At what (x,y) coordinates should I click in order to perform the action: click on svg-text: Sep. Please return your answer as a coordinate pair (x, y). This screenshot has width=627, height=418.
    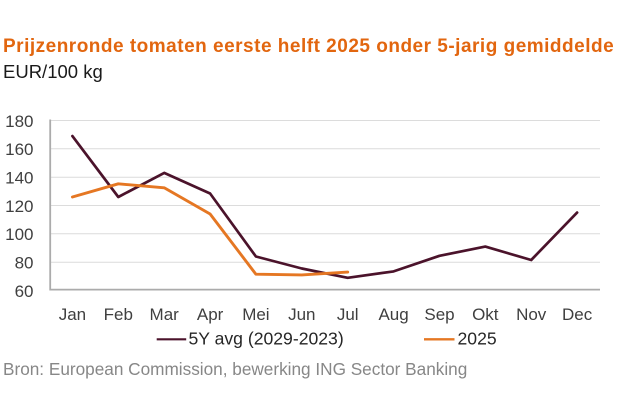
    Looking at the image, I should click on (439, 314).